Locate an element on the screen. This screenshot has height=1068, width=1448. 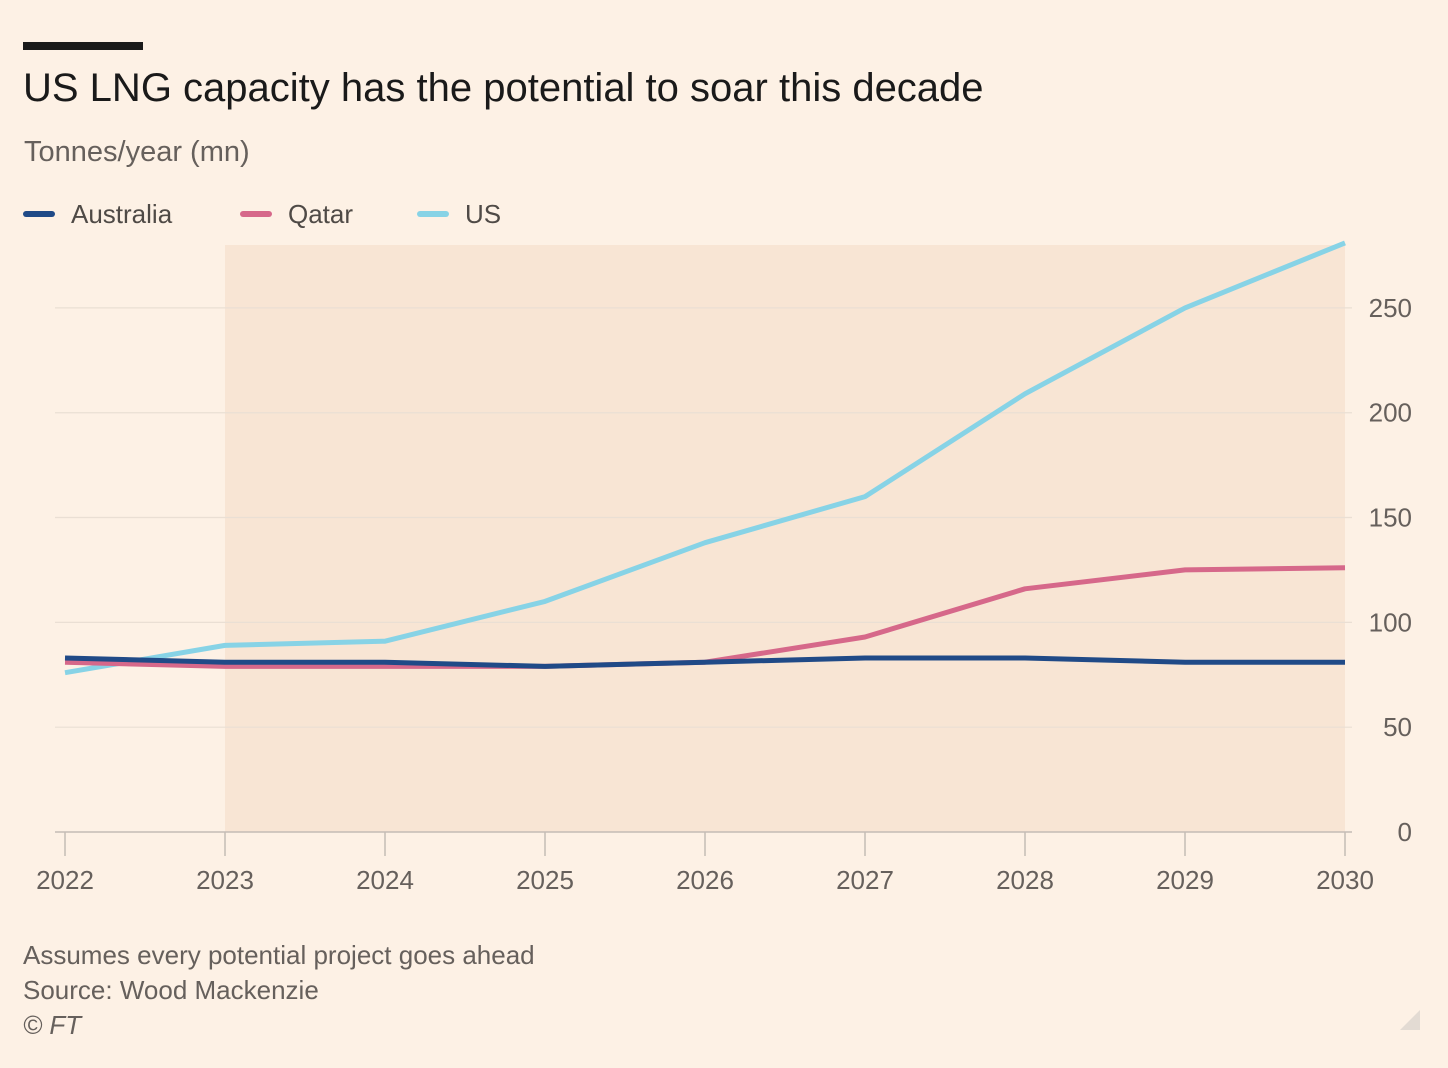
x-tick-label-2022: 2022 is located at coordinates (65, 880).